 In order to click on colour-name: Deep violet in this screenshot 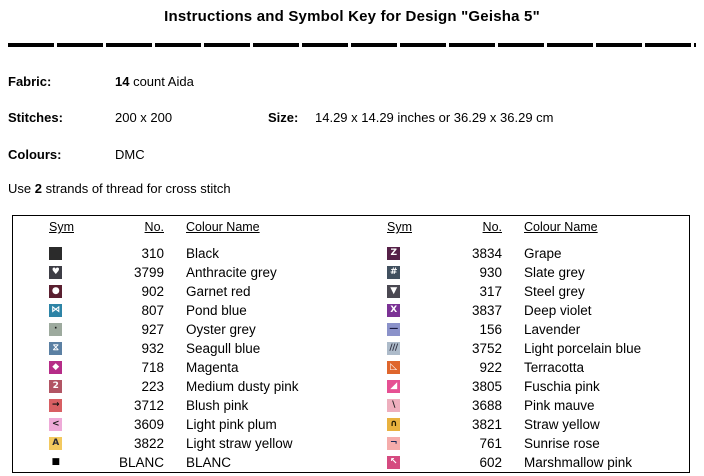, I will do `click(558, 310)`.